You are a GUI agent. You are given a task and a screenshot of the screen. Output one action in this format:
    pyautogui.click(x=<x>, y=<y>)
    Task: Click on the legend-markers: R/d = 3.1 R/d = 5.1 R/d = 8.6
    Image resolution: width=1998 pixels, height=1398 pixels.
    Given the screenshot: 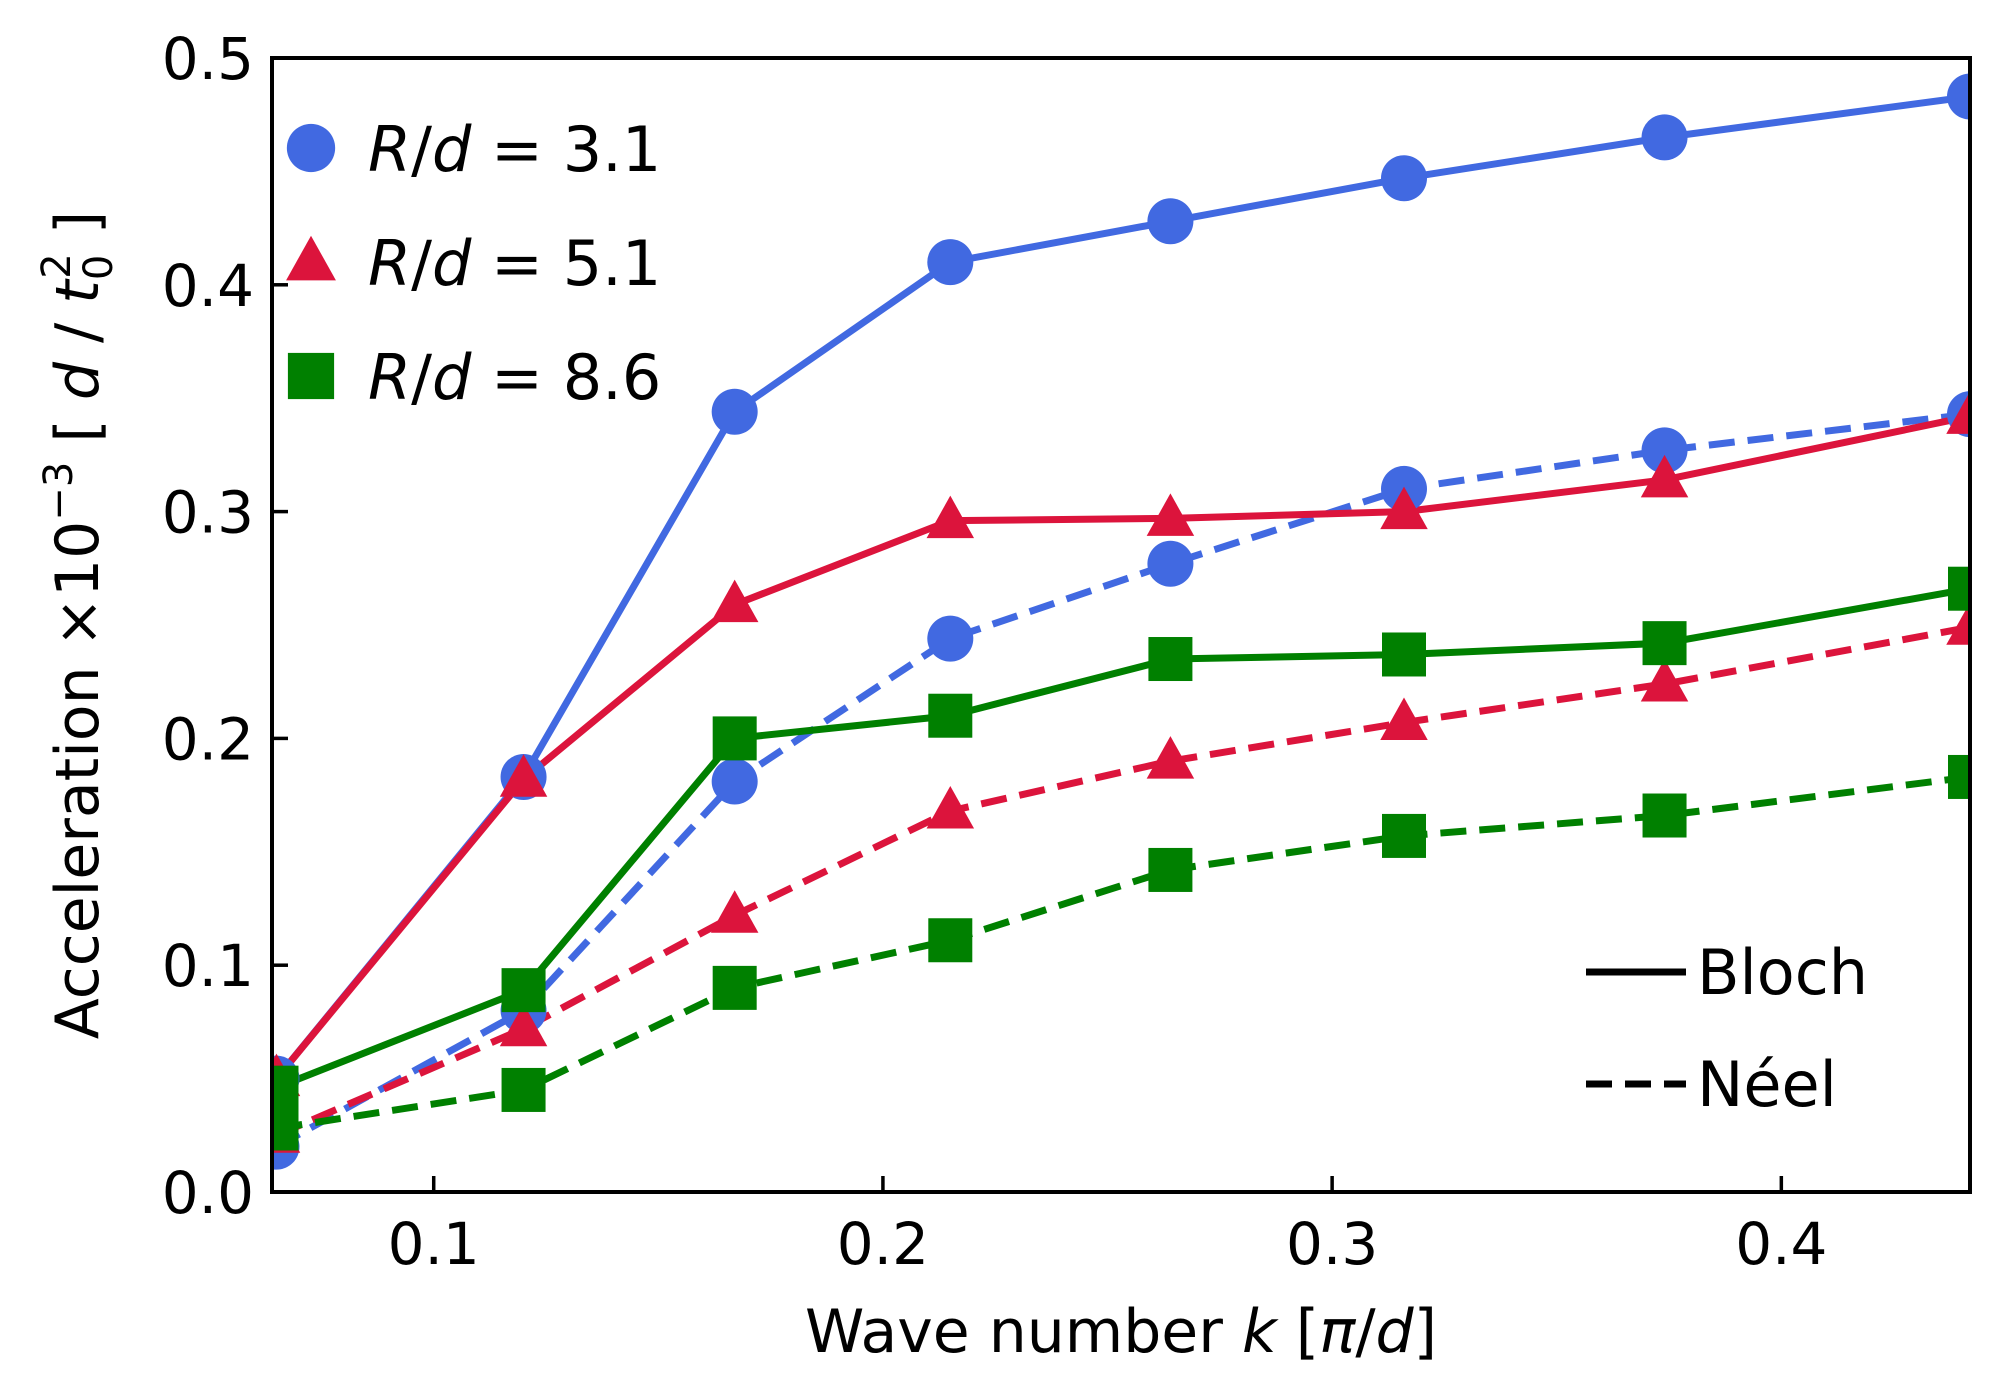 What is the action you would take?
    pyautogui.click(x=473, y=263)
    